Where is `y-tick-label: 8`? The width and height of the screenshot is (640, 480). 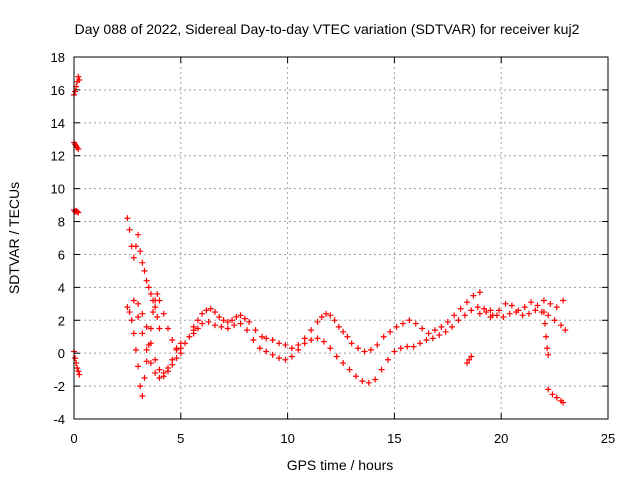 y-tick-label: 8 is located at coordinates (61, 222).